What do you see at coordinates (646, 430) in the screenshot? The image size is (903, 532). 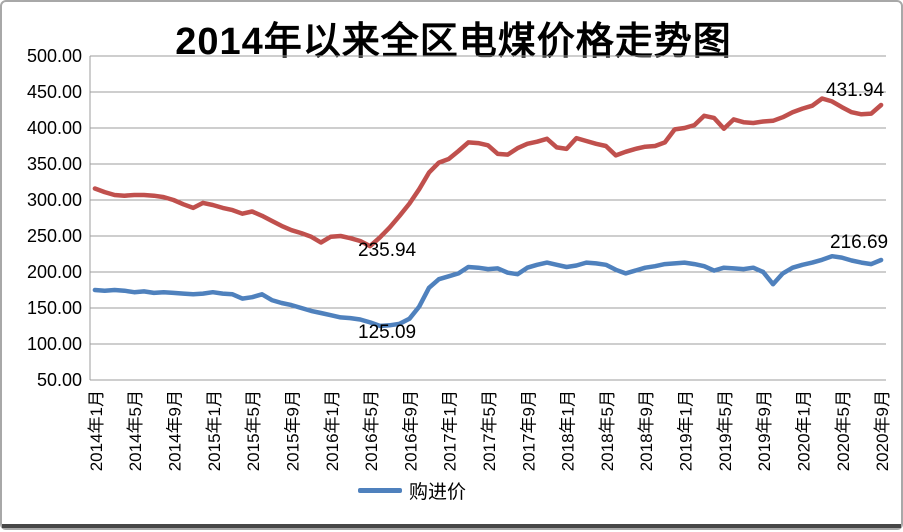 I see `x-axis-tick-label: 2018年9月` at bounding box center [646, 430].